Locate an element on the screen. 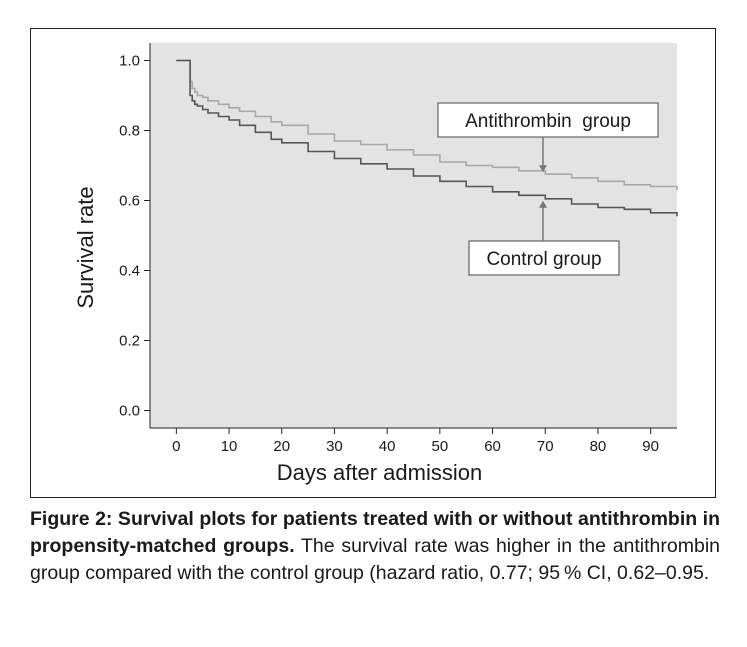 The width and height of the screenshot is (747, 647). x-tick-label: 20 is located at coordinates (281, 446).